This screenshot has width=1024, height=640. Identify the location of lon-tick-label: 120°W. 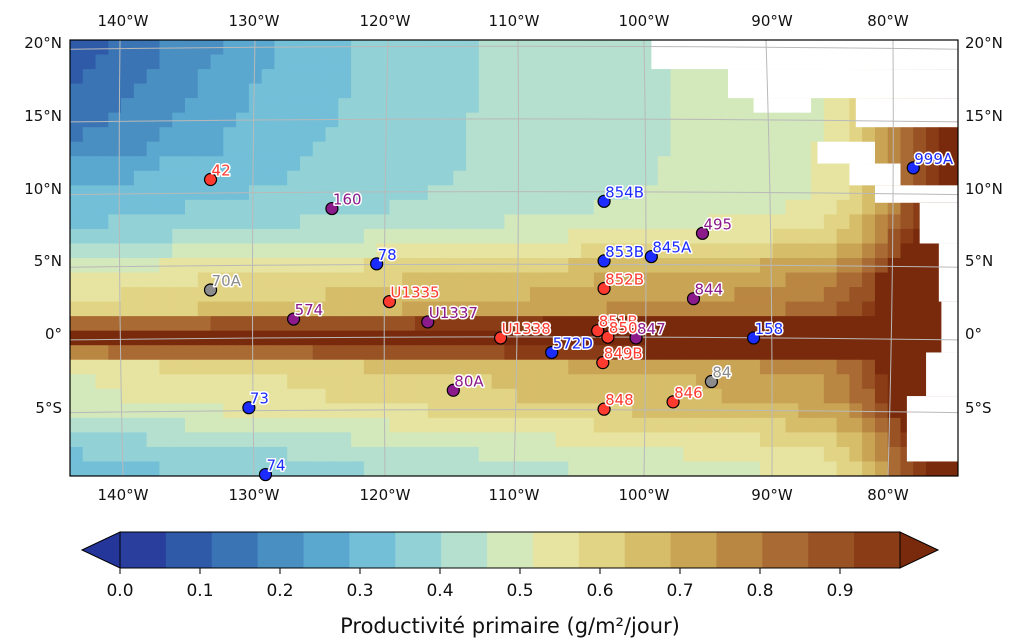
(385, 21).